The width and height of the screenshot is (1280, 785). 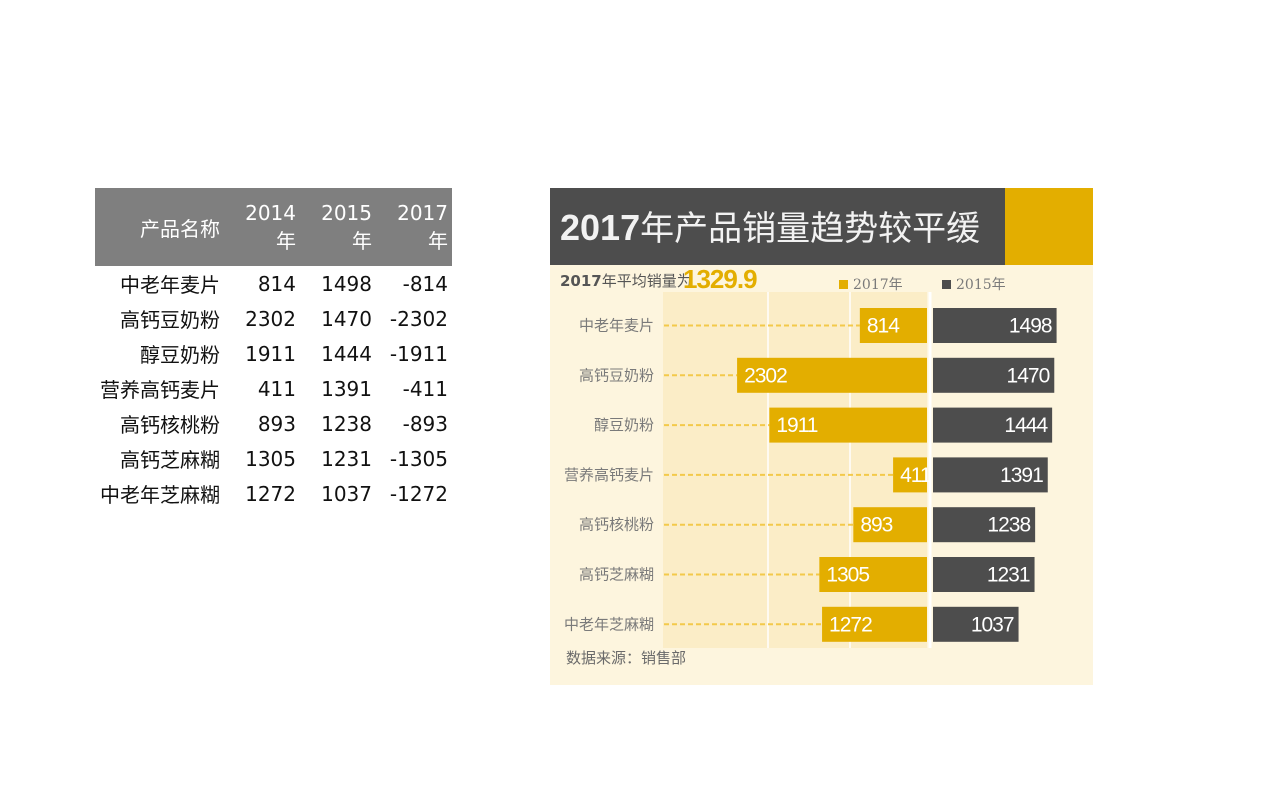 I want to click on category-label: 高钙豆奶粉, so click(x=616, y=375).